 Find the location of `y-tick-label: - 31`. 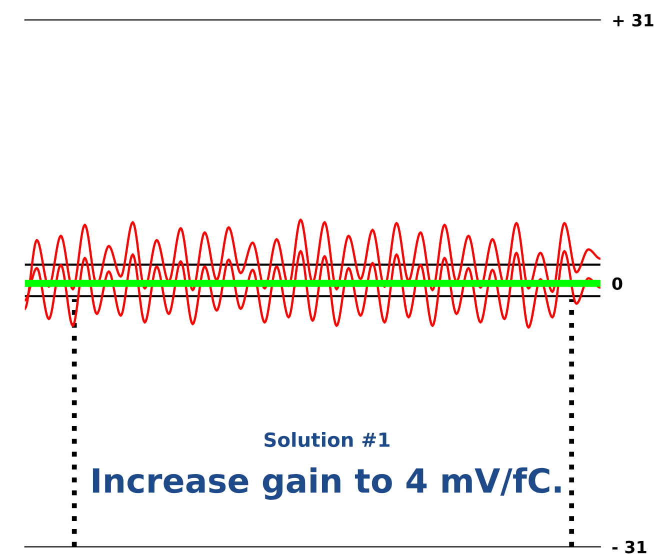

y-tick-label: - 31 is located at coordinates (629, 547).